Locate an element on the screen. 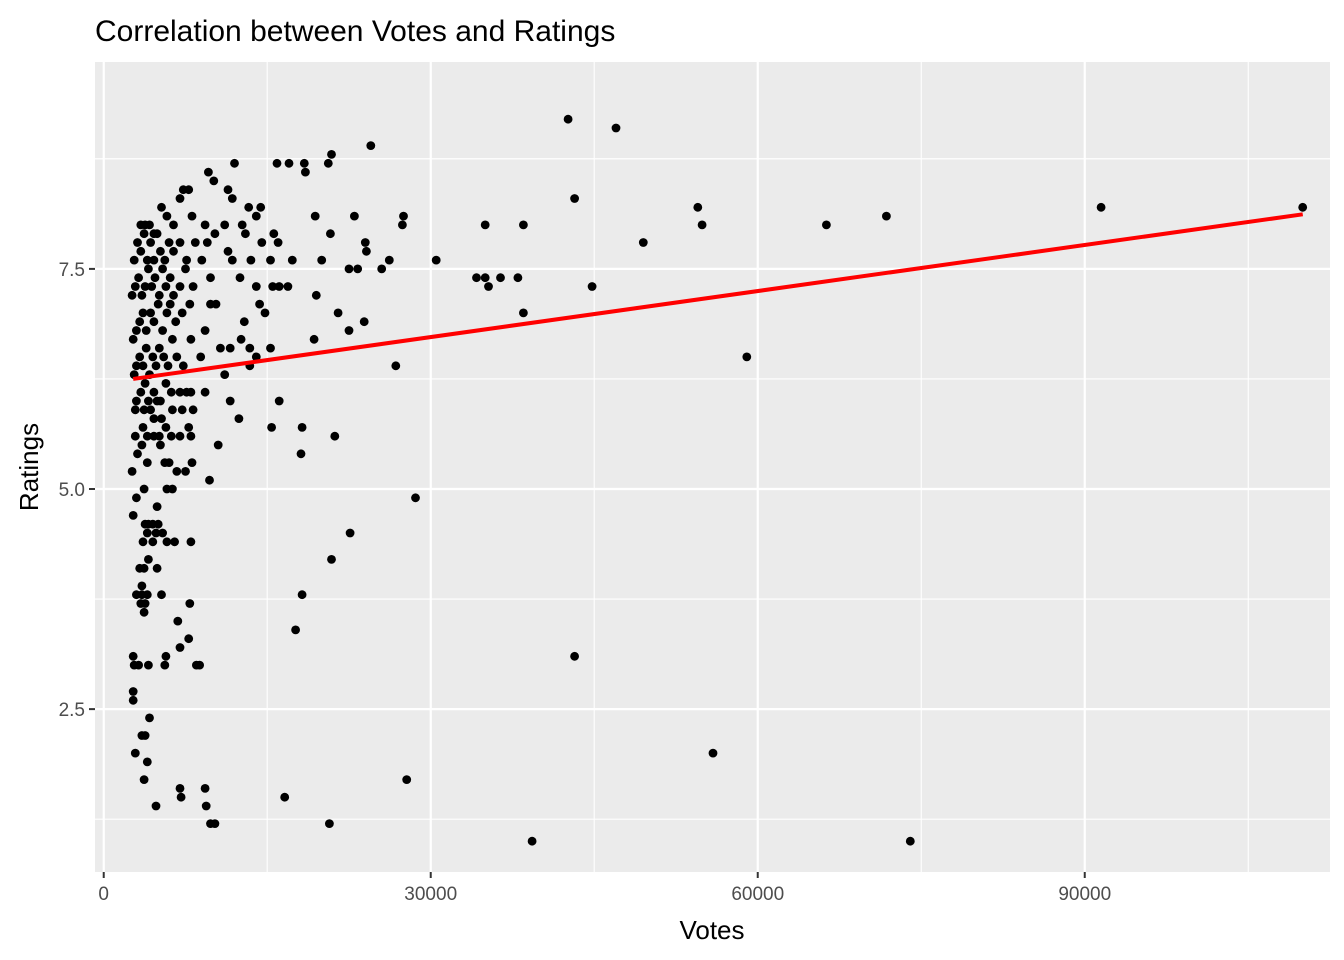  x-tick-label: 0 is located at coordinates (103, 894).